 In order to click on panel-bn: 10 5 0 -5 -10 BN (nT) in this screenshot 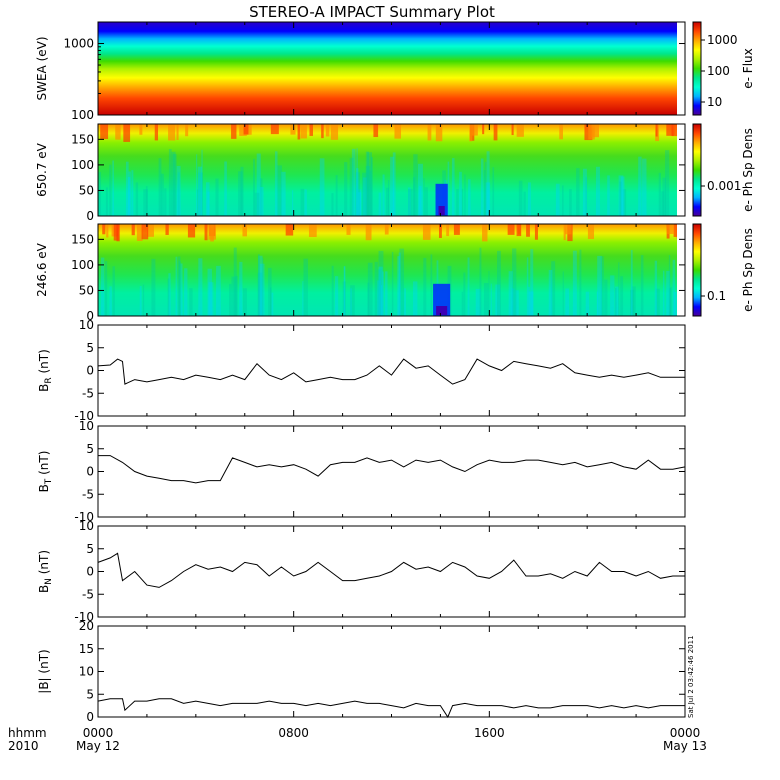, I will do `click(361, 571)`.